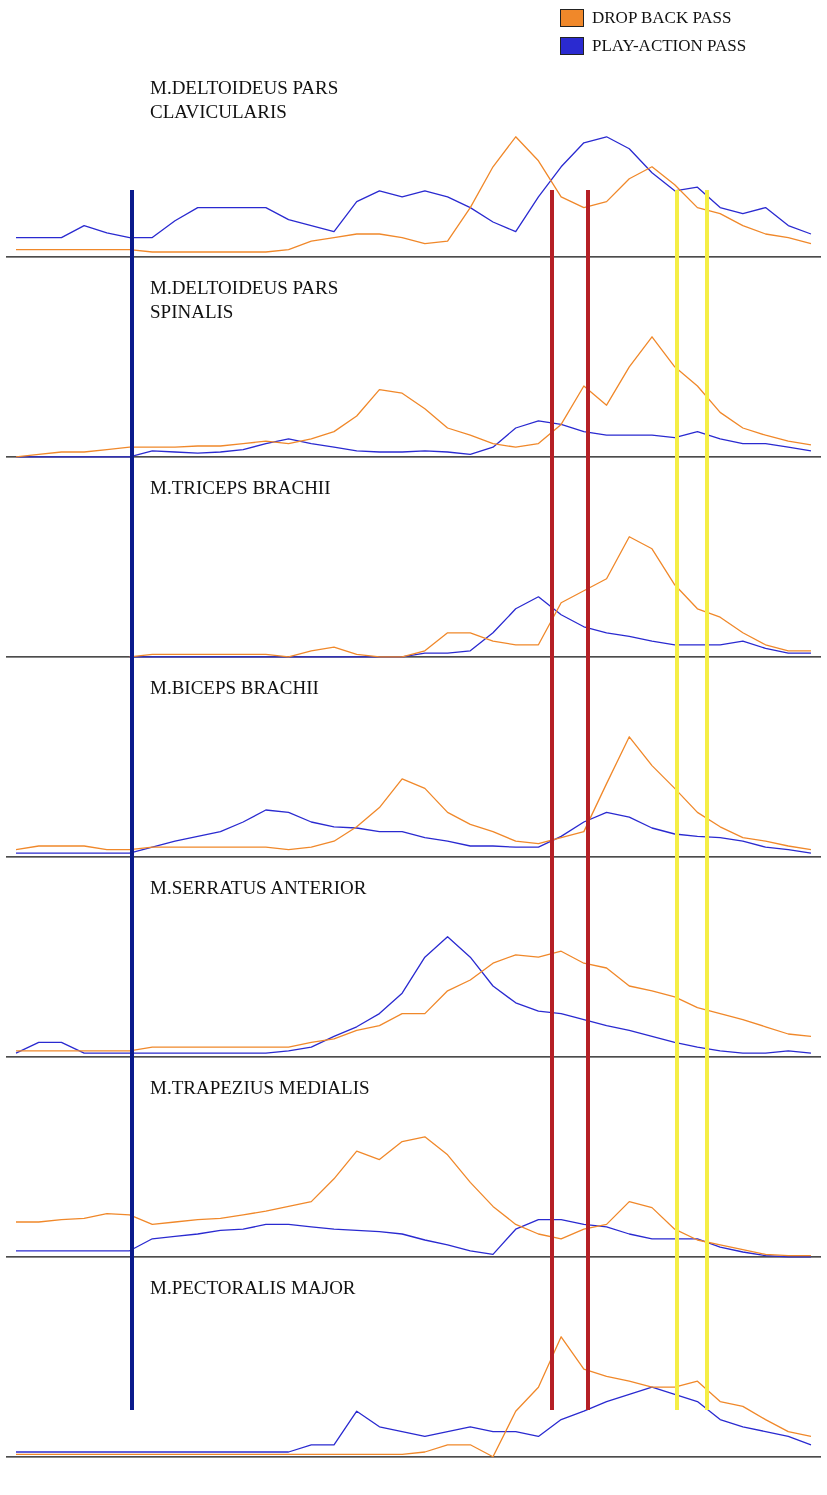 The width and height of the screenshot is (827, 1495). What do you see at coordinates (669, 46) in the screenshot?
I see `legend-label: PLAY-ACTION PASS` at bounding box center [669, 46].